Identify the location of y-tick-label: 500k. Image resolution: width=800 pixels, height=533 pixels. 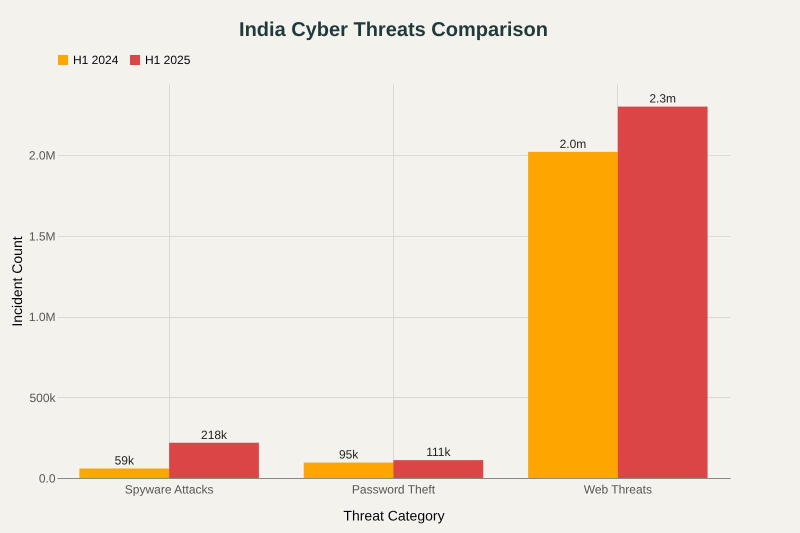
(42, 397).